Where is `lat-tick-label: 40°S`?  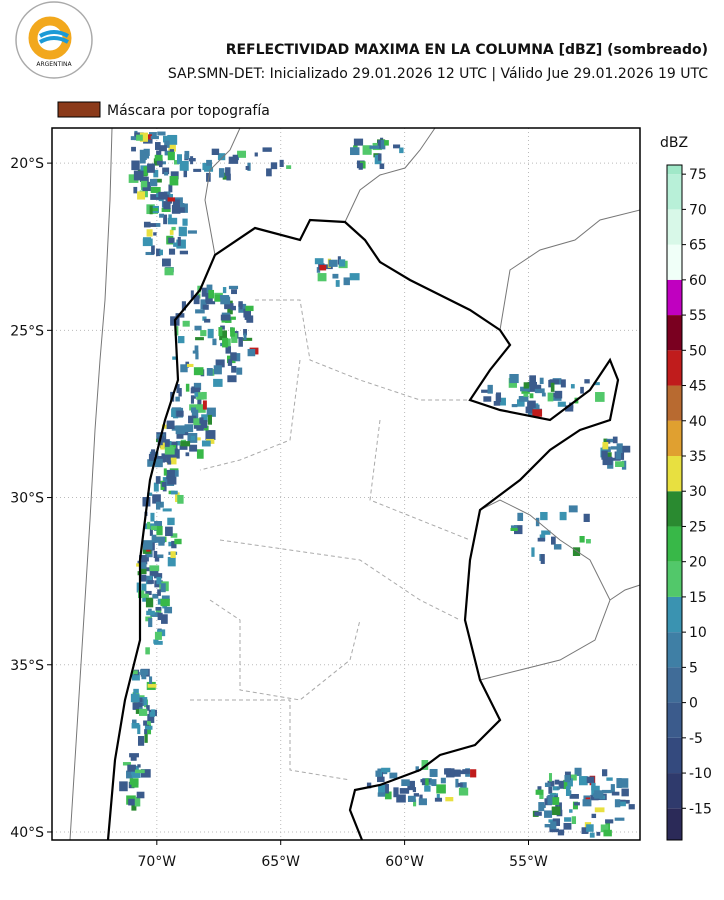 lat-tick-label: 40°S is located at coordinates (27, 833).